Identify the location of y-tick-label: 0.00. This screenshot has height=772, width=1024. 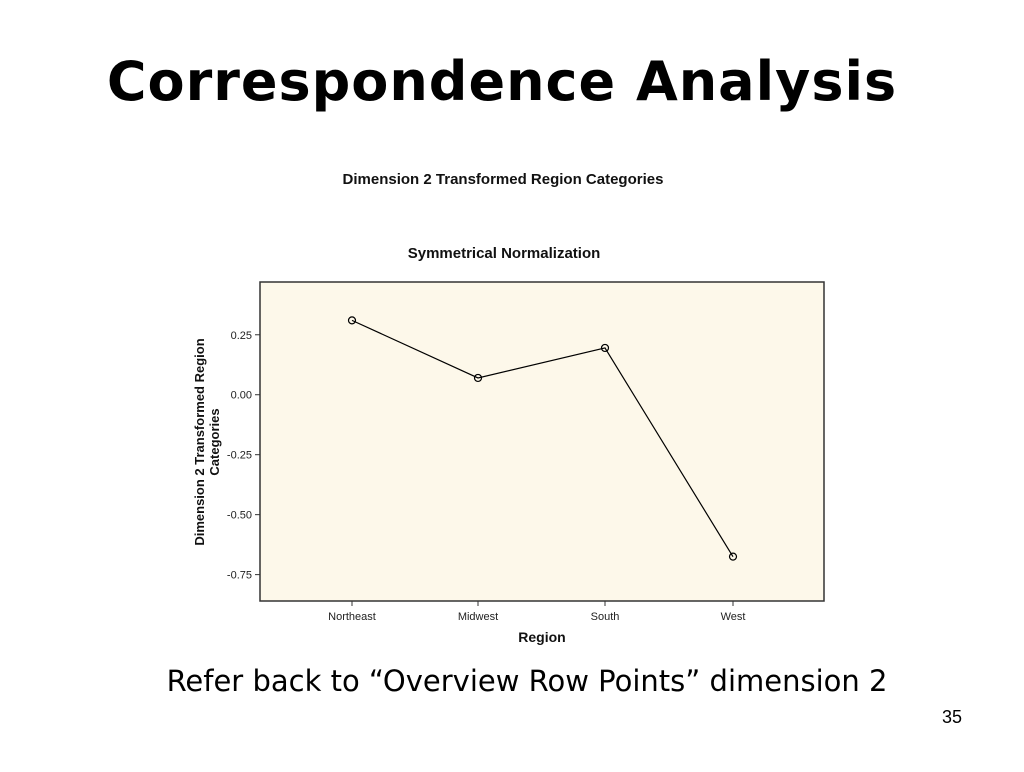
(241, 396).